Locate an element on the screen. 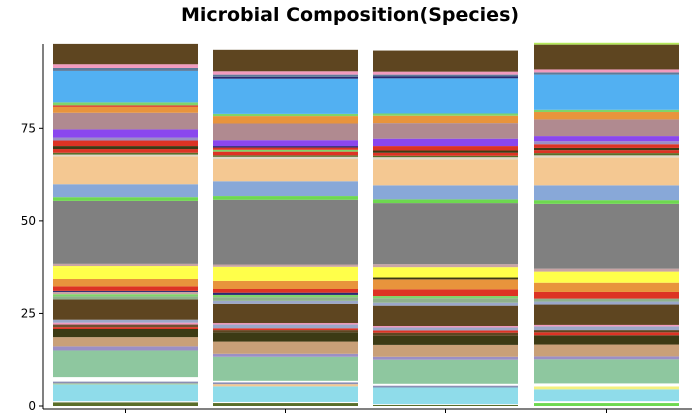 The image size is (700, 414). y-tick-label-25: 25 is located at coordinates (28, 313).